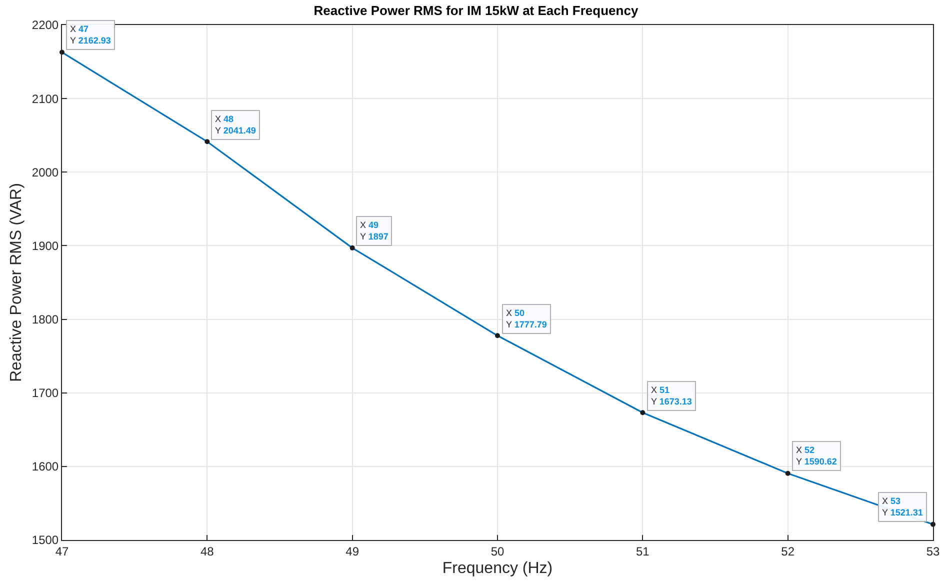 The image size is (952, 586). Describe the element at coordinates (45, 99) in the screenshot. I see `y-tick-label: 2100` at that location.